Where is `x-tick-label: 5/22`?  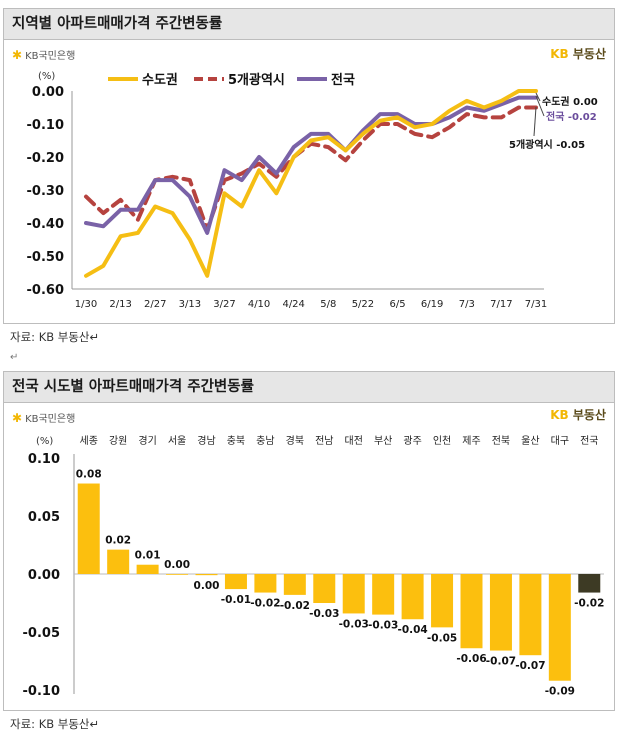
x-tick-label: 5/22 is located at coordinates (363, 304).